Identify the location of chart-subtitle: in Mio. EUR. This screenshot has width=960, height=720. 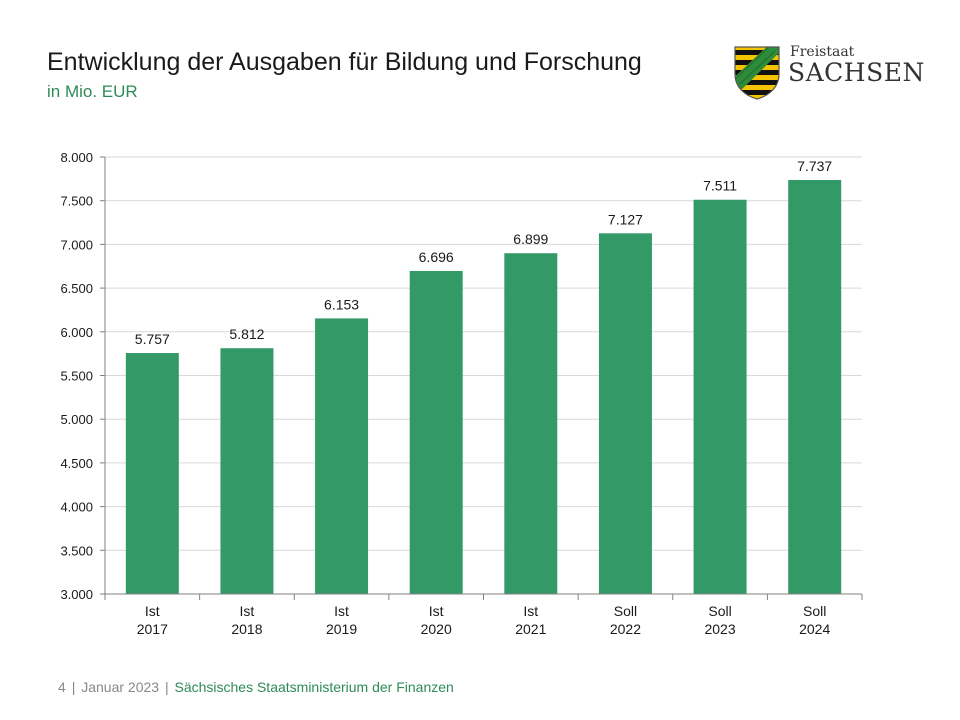
(92, 91).